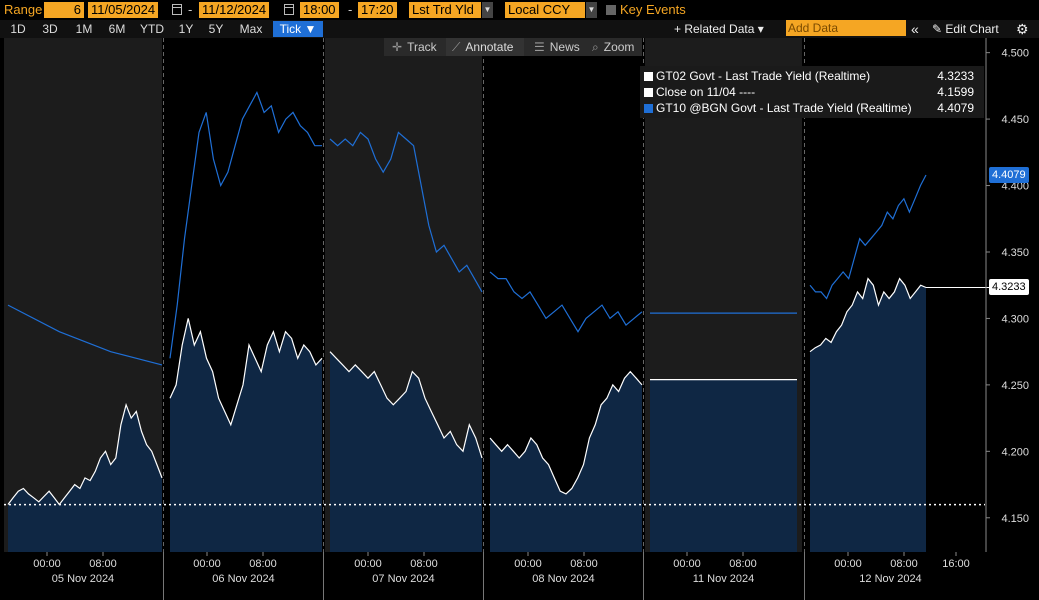  Describe the element at coordinates (563, 579) in the screenshot. I see `x-day-label: 08 Nov 2024` at that location.